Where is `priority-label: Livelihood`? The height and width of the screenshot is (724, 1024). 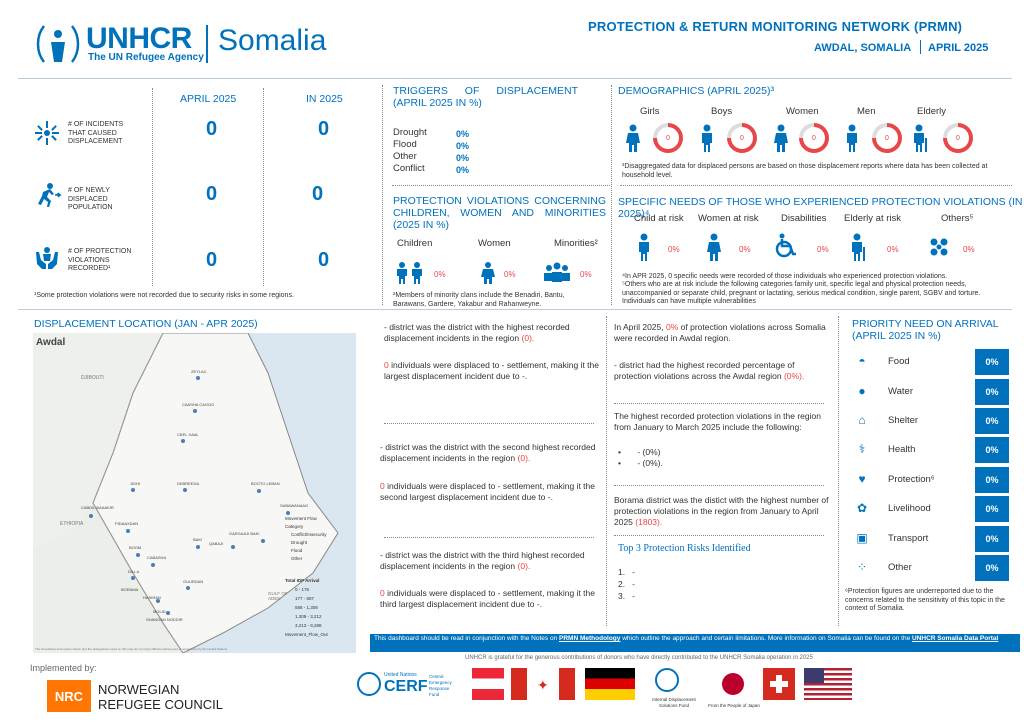
priority-label: Livelihood is located at coordinates (909, 508).